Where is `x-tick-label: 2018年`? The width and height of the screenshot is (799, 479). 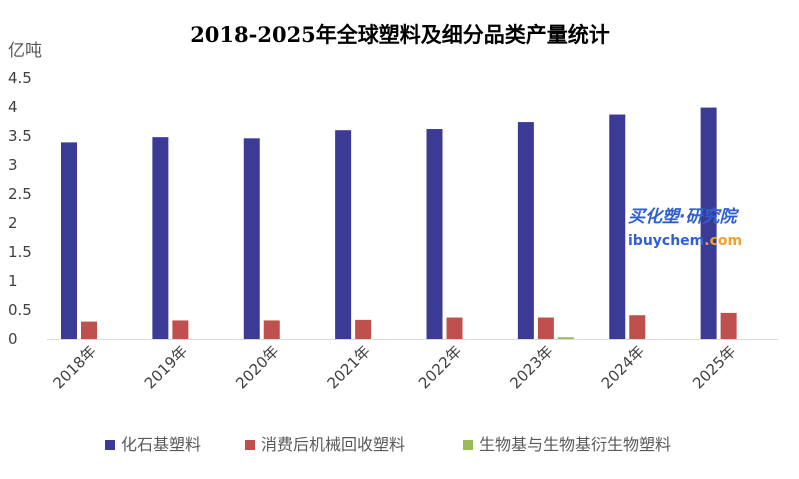
x-tick-label: 2018年 is located at coordinates (74, 367).